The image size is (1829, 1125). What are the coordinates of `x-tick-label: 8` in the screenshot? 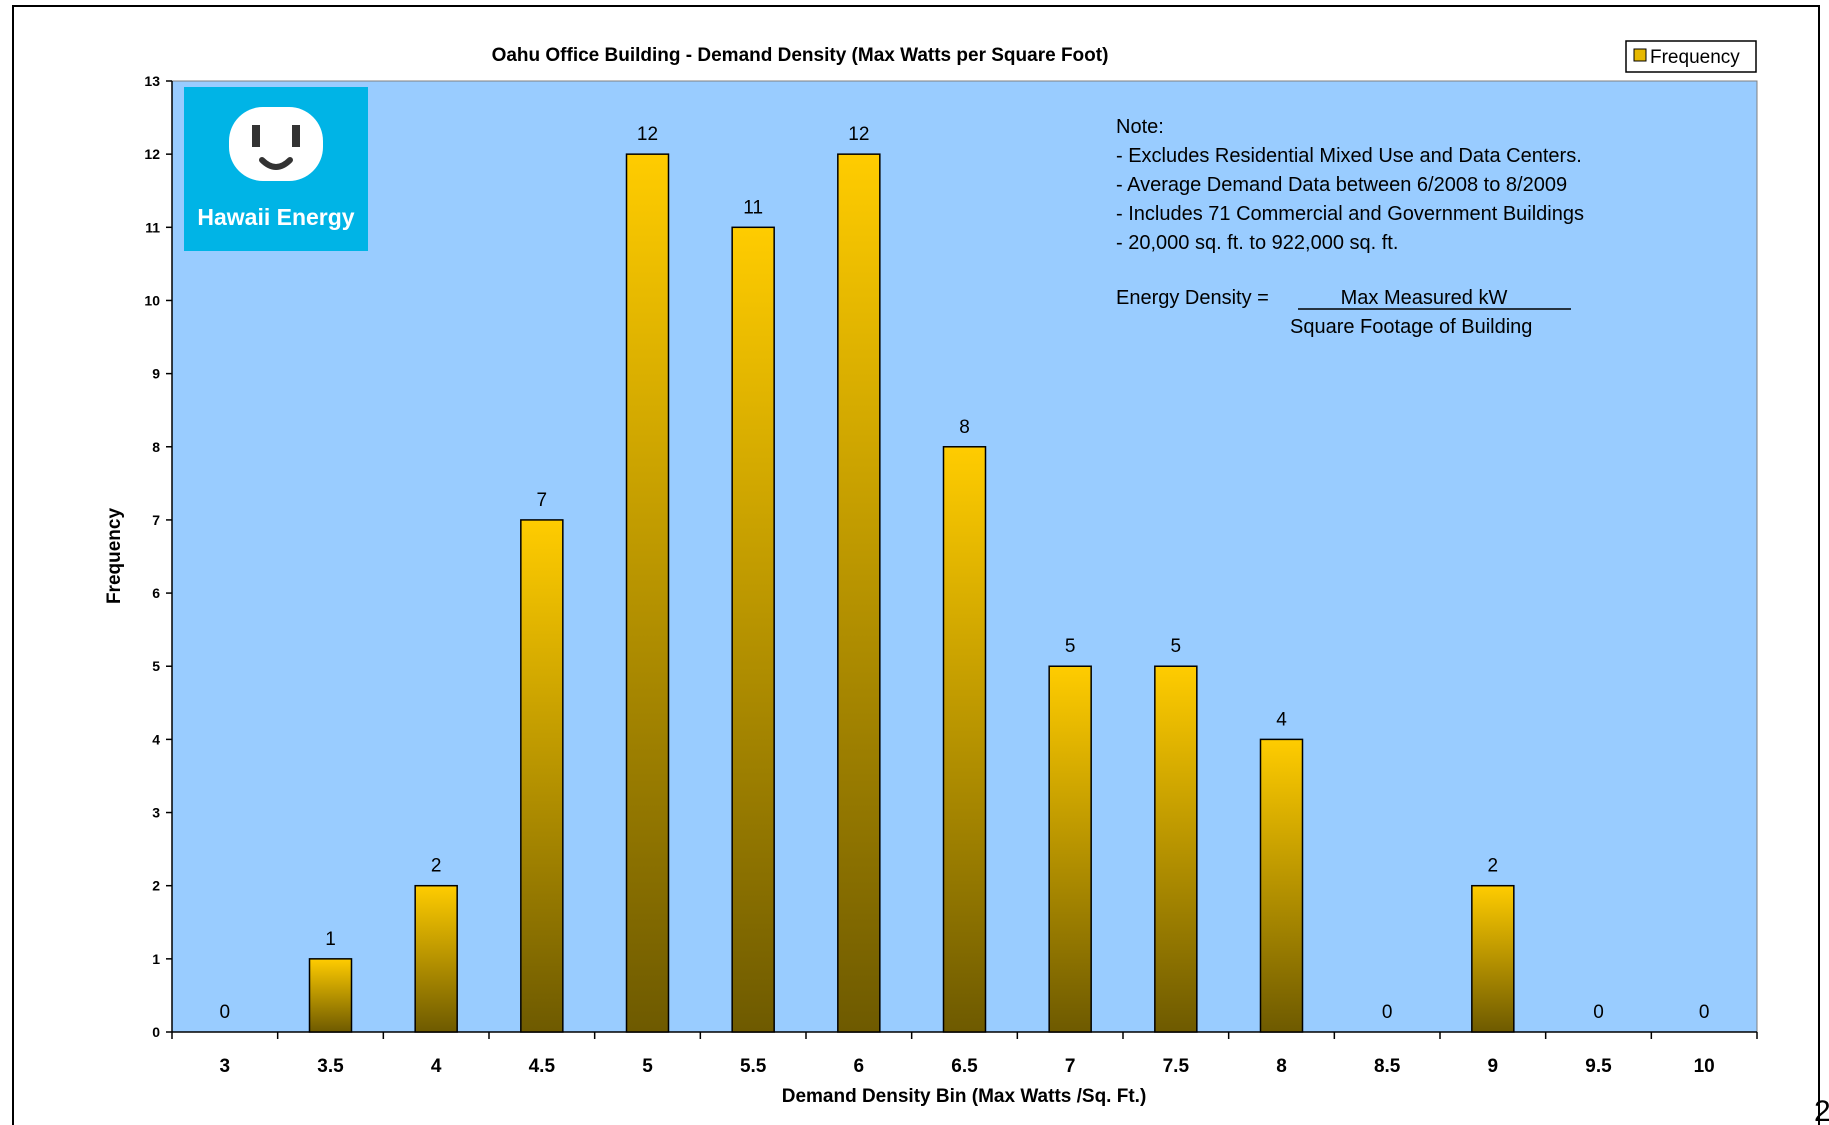 It's located at (1281, 1066).